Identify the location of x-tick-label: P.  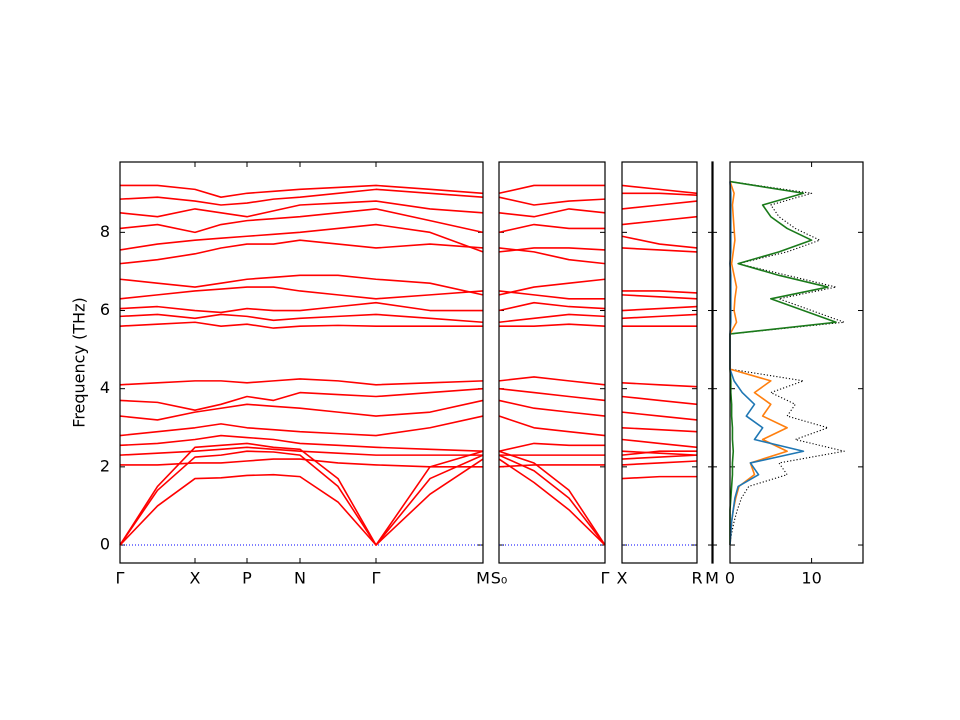
(247, 578).